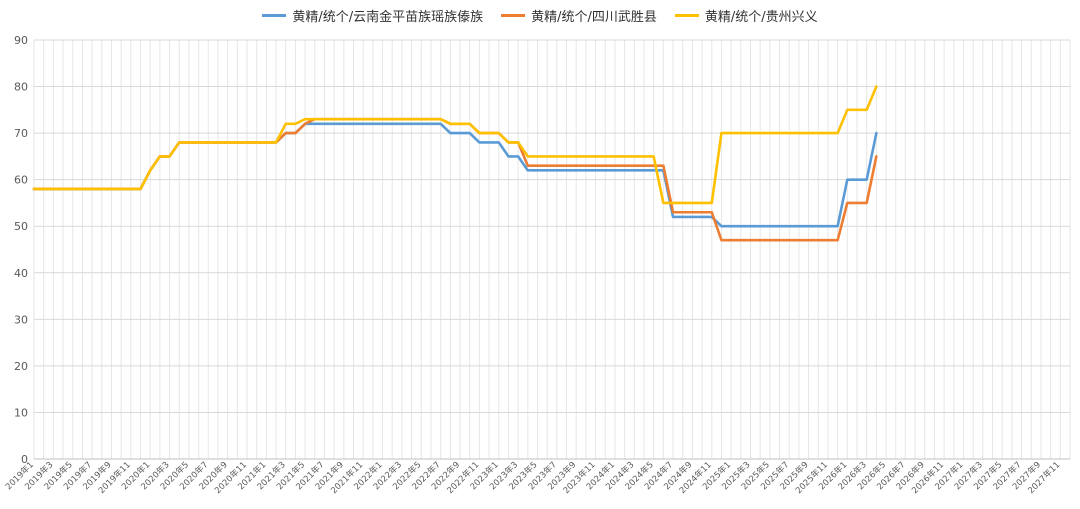 This screenshot has height=509, width=1080. I want to click on y-tick-label: 50, so click(21, 226).